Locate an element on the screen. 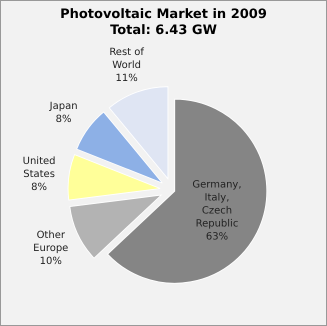 The image size is (327, 326). data-label: 11% is located at coordinates (126, 78).